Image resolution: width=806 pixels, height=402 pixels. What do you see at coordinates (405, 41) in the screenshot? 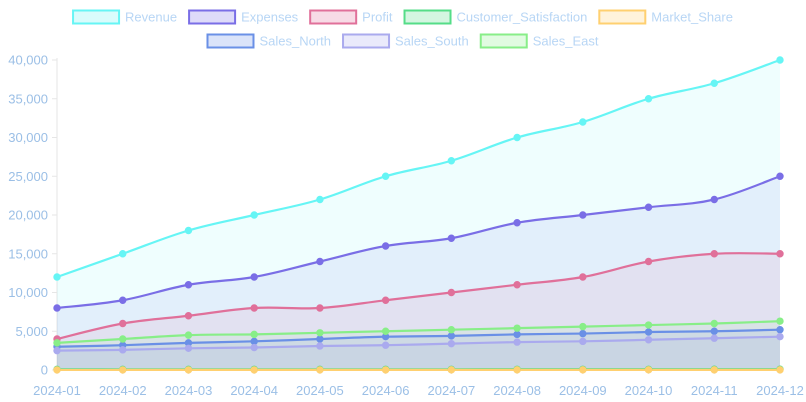
I see `legend-item-sales-south: Sales_South` at bounding box center [405, 41].